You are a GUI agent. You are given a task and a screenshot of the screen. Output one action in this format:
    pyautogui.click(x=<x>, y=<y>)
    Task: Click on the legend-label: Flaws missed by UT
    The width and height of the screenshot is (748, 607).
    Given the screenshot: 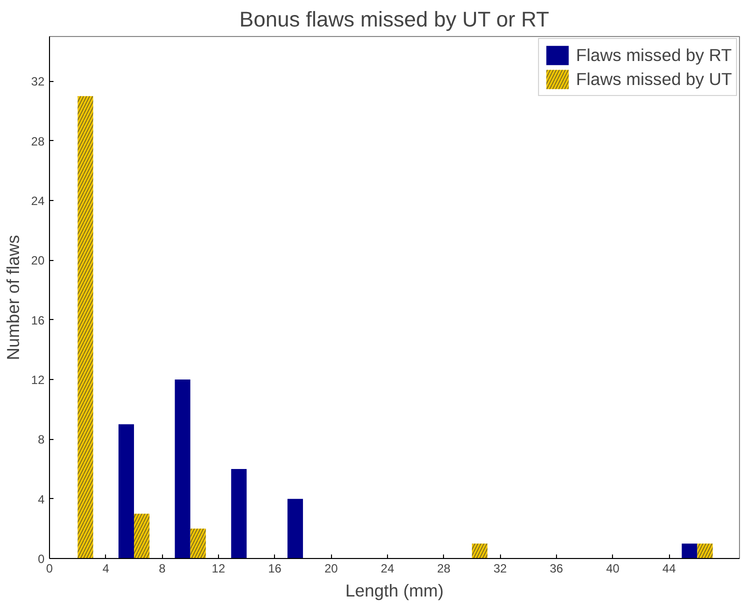 What is the action you would take?
    pyautogui.click(x=654, y=79)
    